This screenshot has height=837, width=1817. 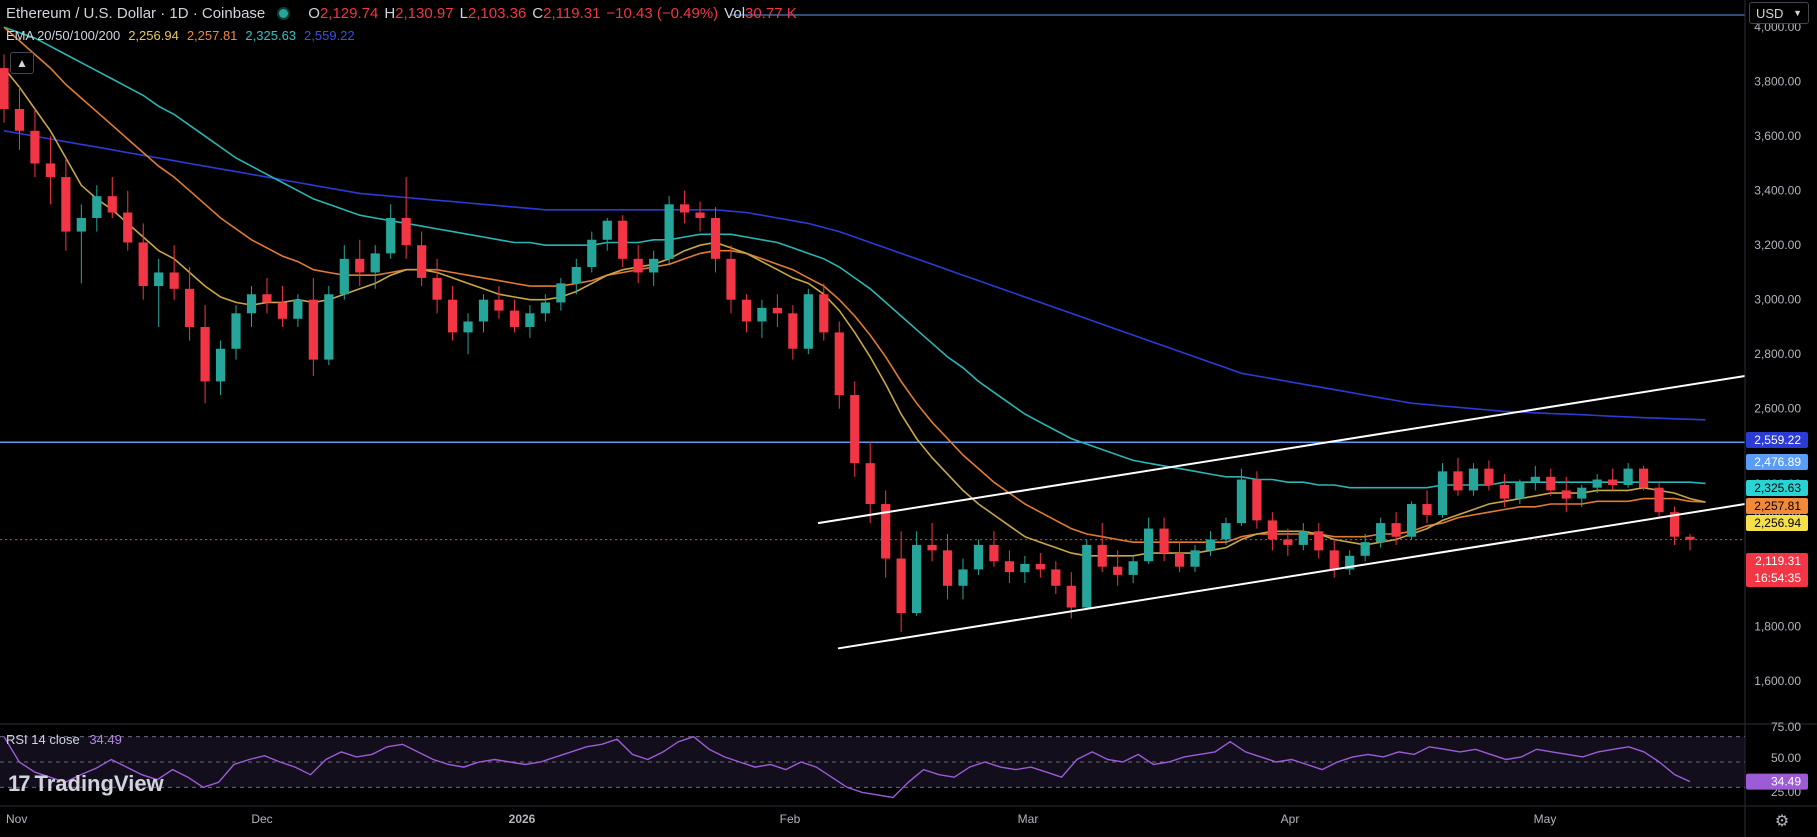 I want to click on tradingview-logo: 17 TradingView, so click(x=86, y=784).